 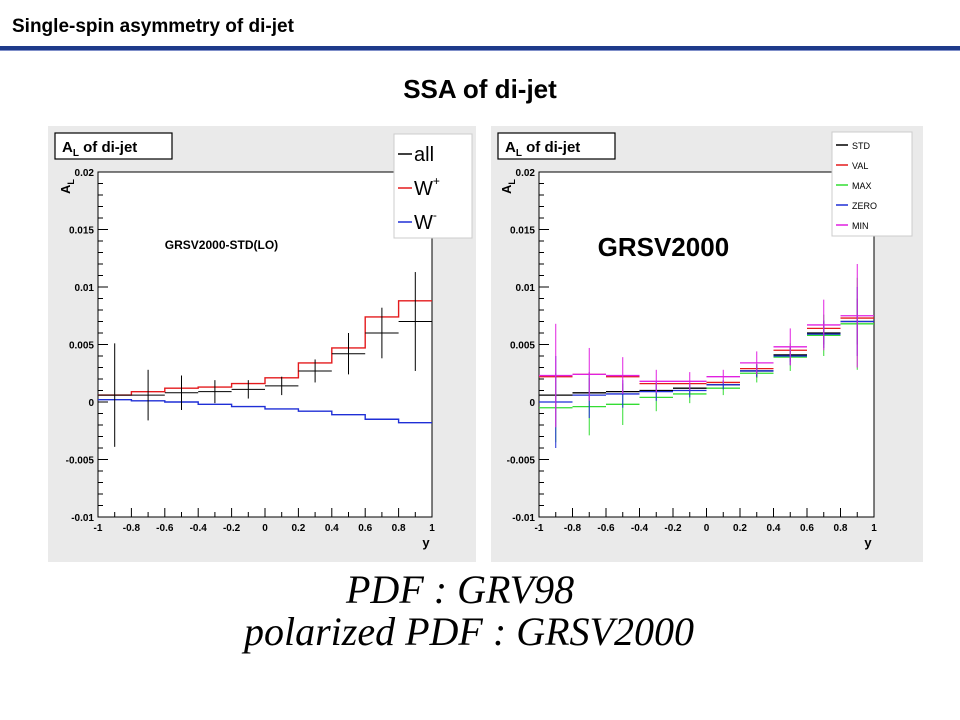 What do you see at coordinates (80, 461) in the screenshot?
I see `chart0-ytick-label: -0.005` at bounding box center [80, 461].